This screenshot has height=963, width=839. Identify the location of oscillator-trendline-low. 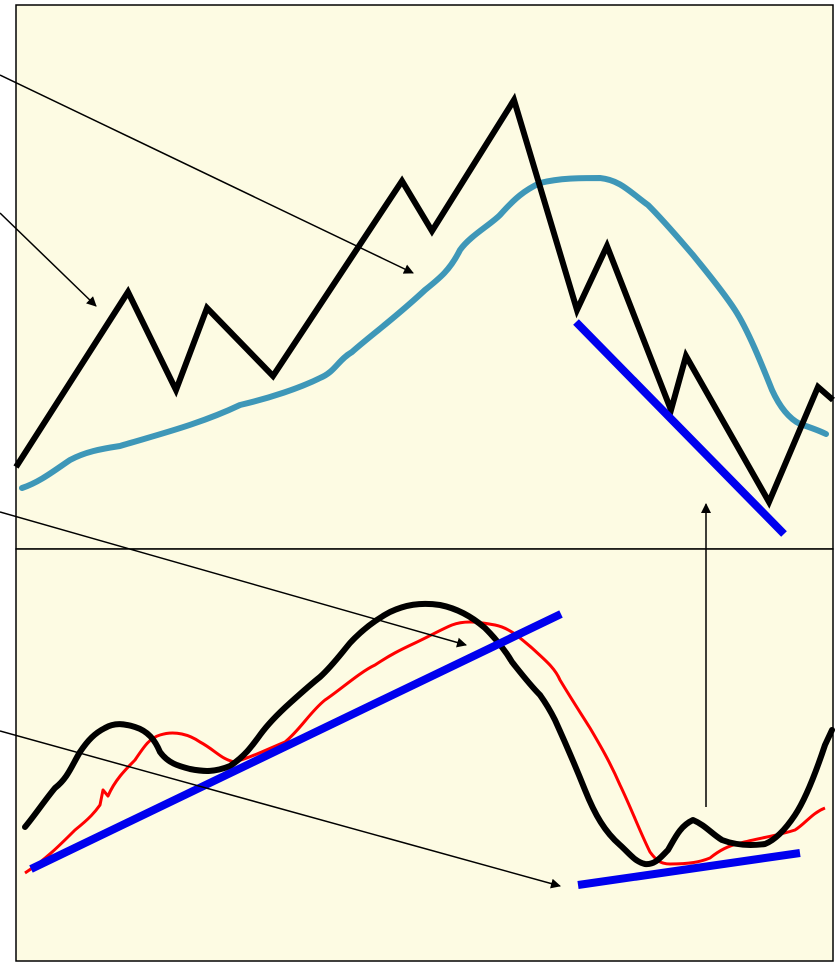
(689, 869).